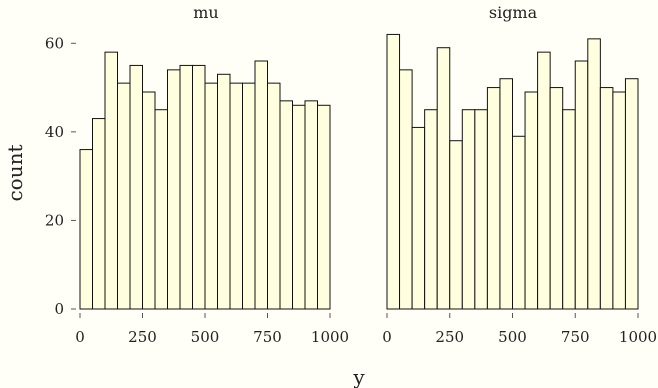 Image resolution: width=658 pixels, height=388 pixels. What do you see at coordinates (512, 337) in the screenshot?
I see `x-tick-label-sigma-2: 500` at bounding box center [512, 337].